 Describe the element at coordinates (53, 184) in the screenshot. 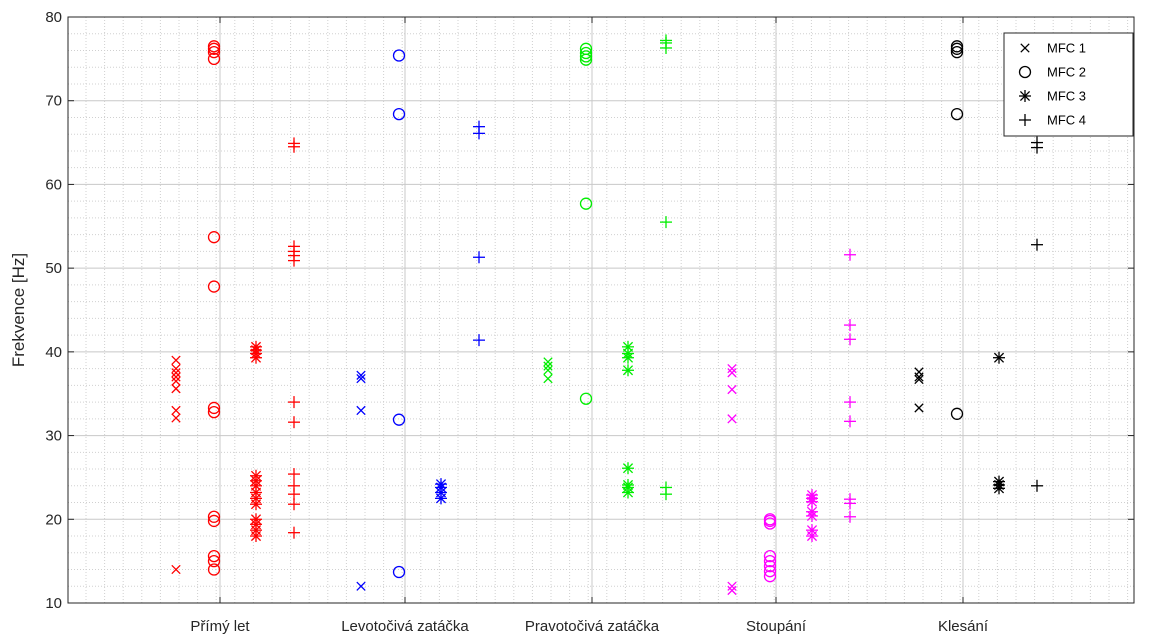

I see `y-tick-label: 60` at that location.